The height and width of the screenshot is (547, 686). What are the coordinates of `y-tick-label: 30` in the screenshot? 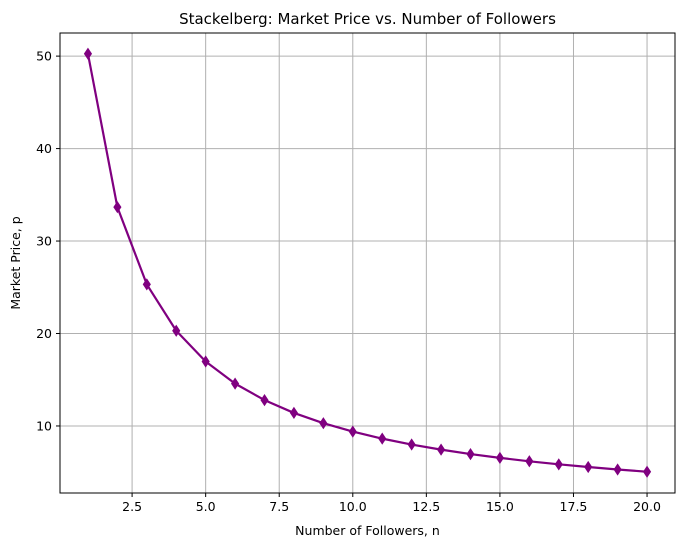 It's located at (44, 241).